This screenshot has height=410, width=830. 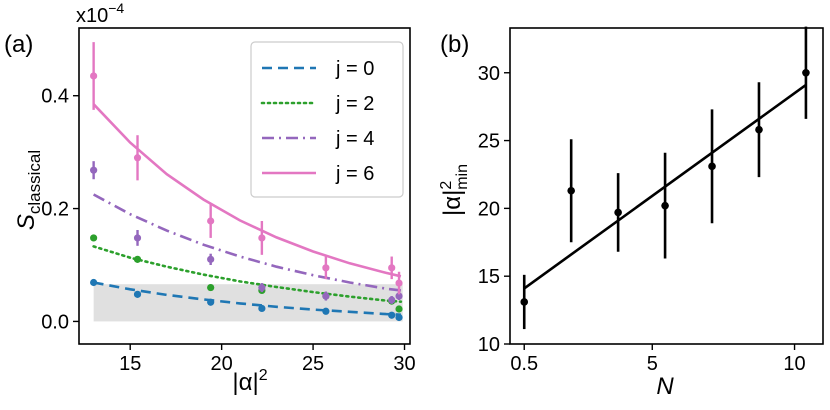 I want to click on legend-label: j = 2, so click(x=354, y=104).